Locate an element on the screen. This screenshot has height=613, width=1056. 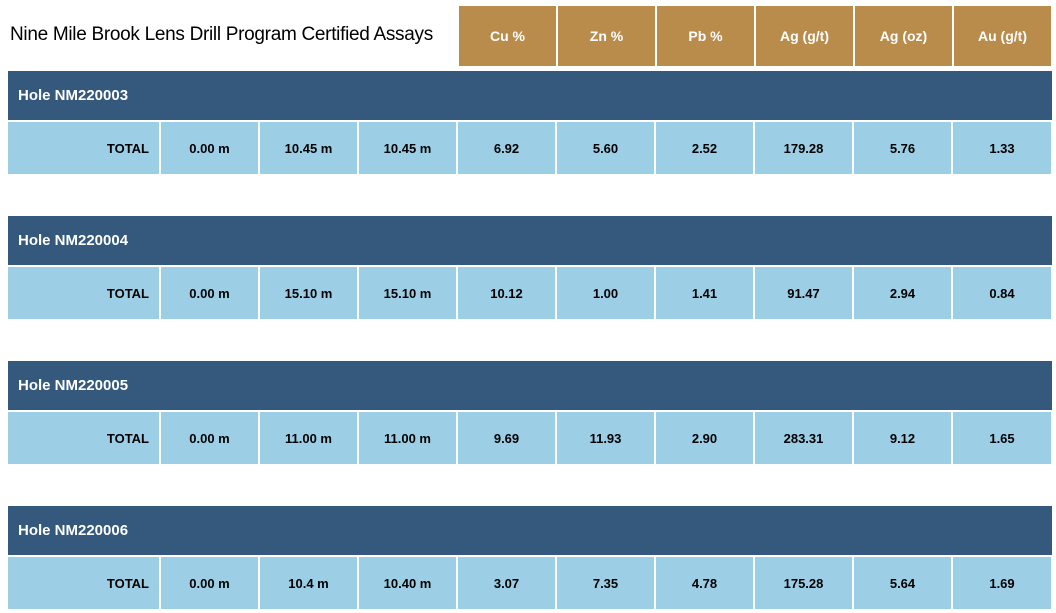
cell-cu: 10.12 is located at coordinates (506, 293).